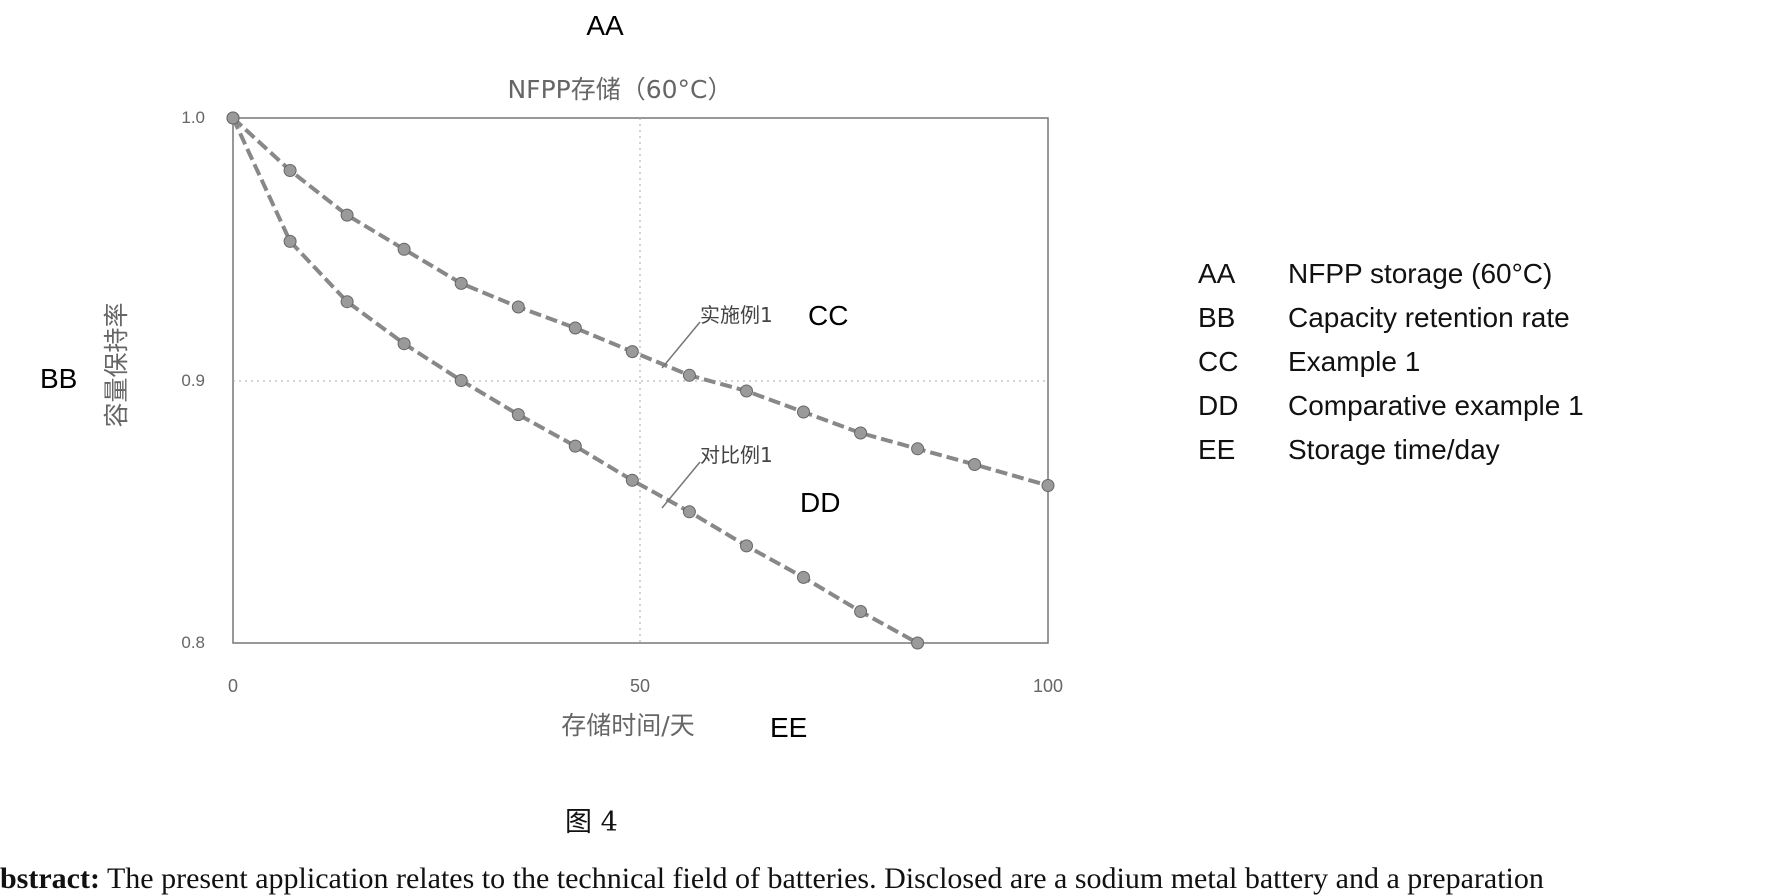 The height and width of the screenshot is (896, 1792). Describe the element at coordinates (1429, 317) in the screenshot. I see `legend-text: Capacity retention rate` at that location.